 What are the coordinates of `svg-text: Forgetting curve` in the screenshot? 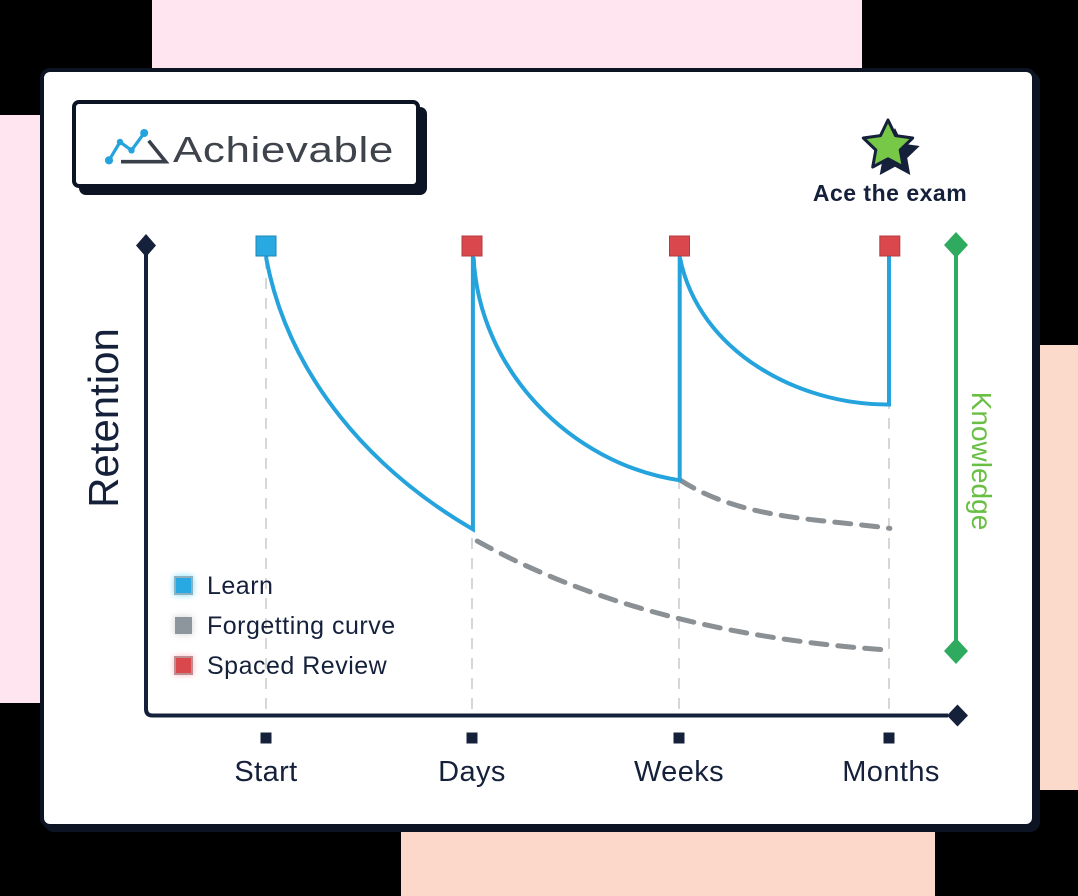 It's located at (301, 626).